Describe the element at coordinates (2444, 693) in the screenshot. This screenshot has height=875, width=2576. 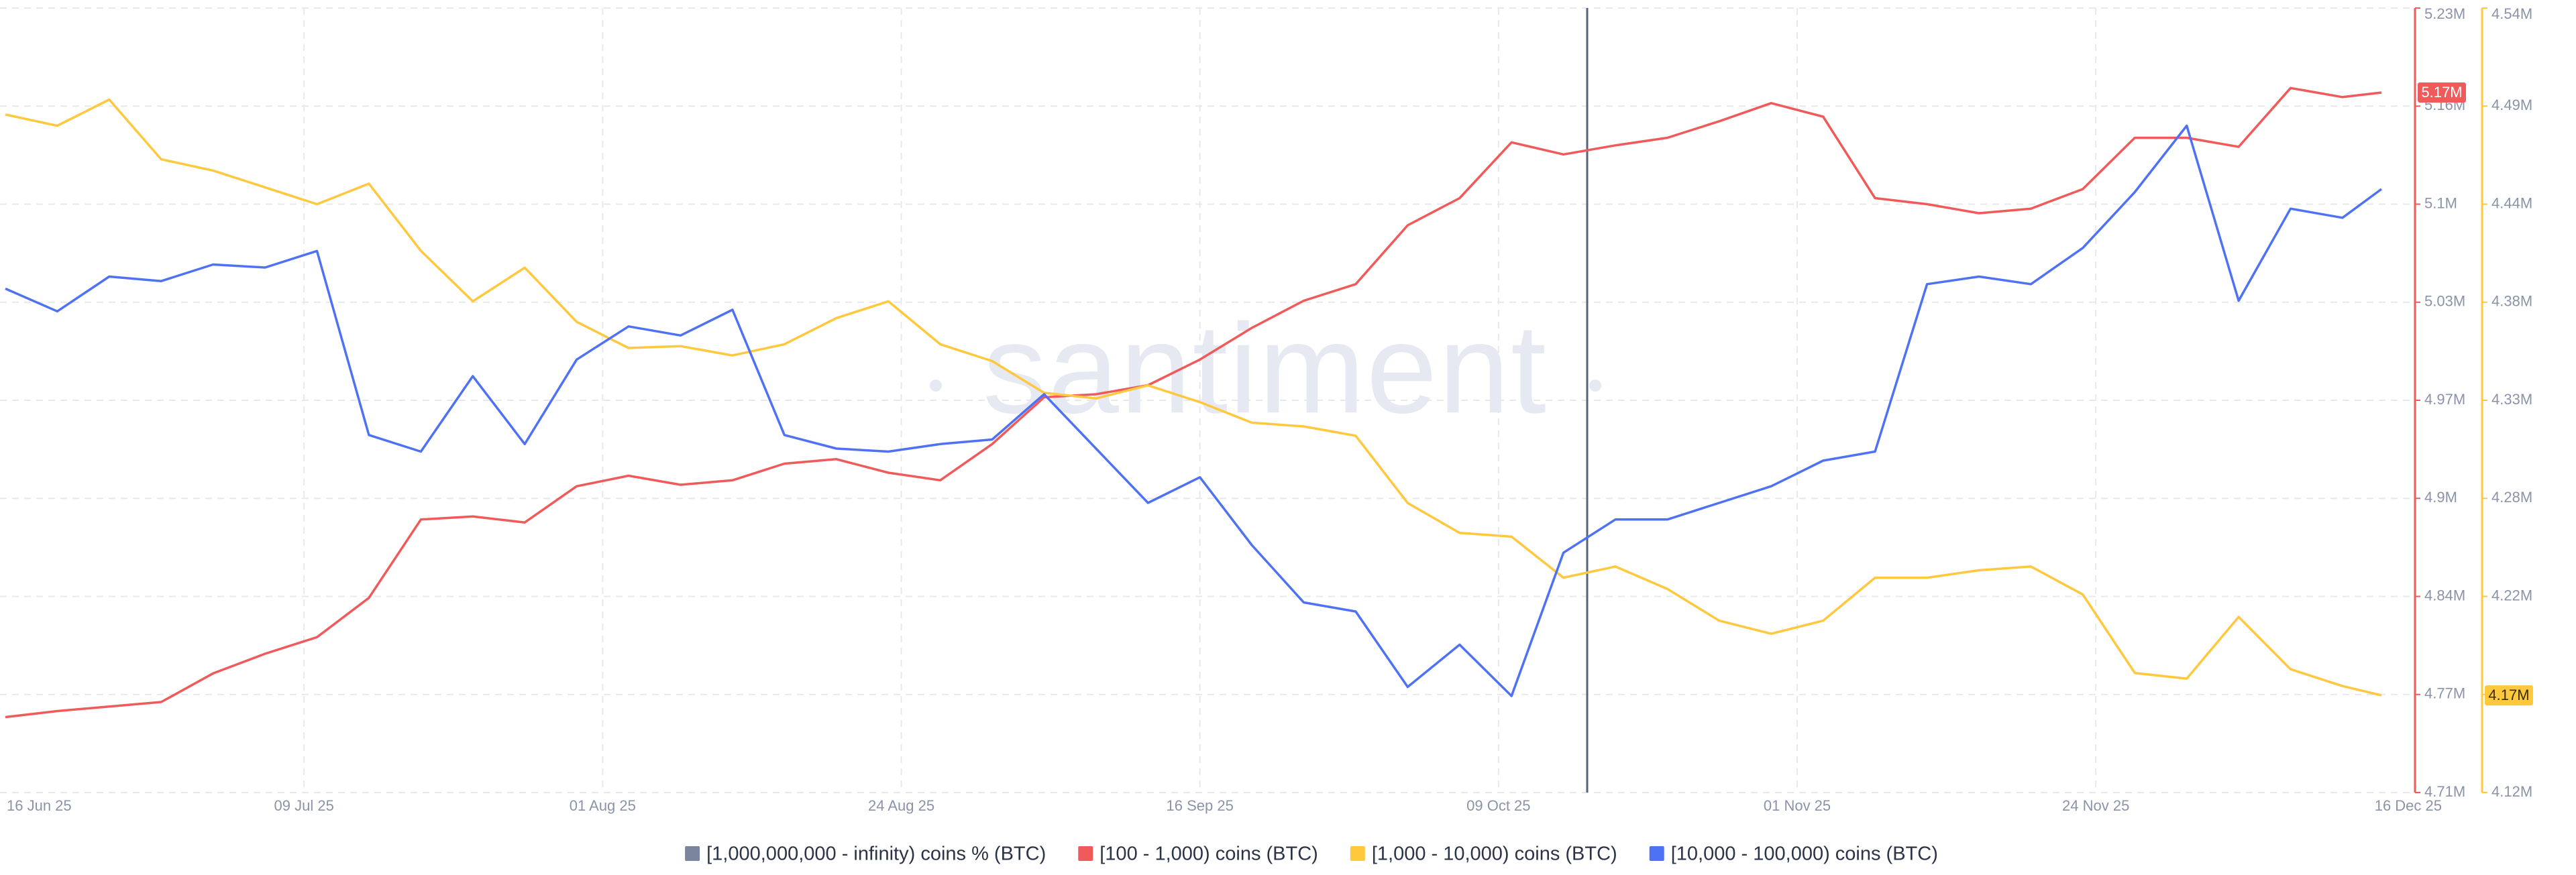
I see `y-tick-label: 4.77M` at that location.